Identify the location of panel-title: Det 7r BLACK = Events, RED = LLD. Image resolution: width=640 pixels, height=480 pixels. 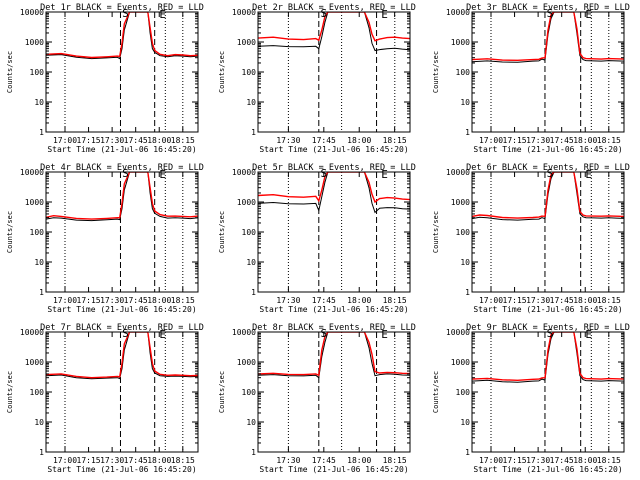
(122, 328).